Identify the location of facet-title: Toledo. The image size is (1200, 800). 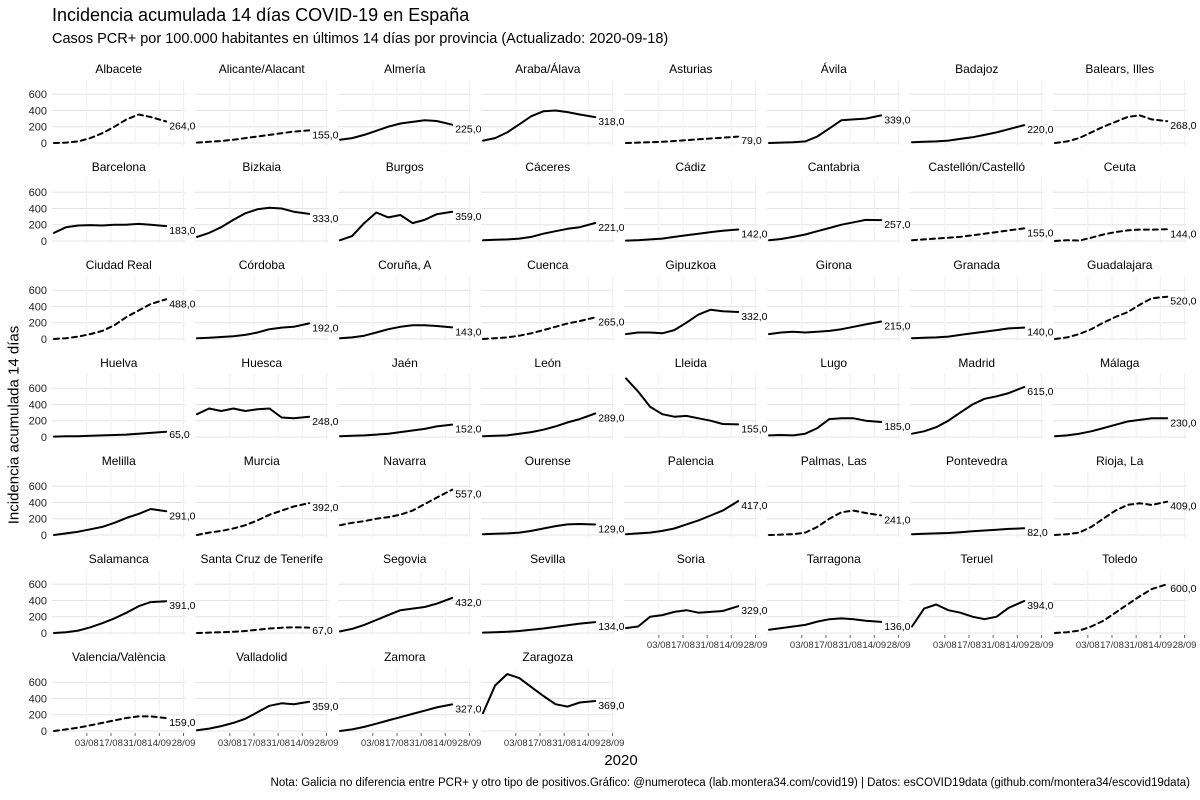
(1120, 559).